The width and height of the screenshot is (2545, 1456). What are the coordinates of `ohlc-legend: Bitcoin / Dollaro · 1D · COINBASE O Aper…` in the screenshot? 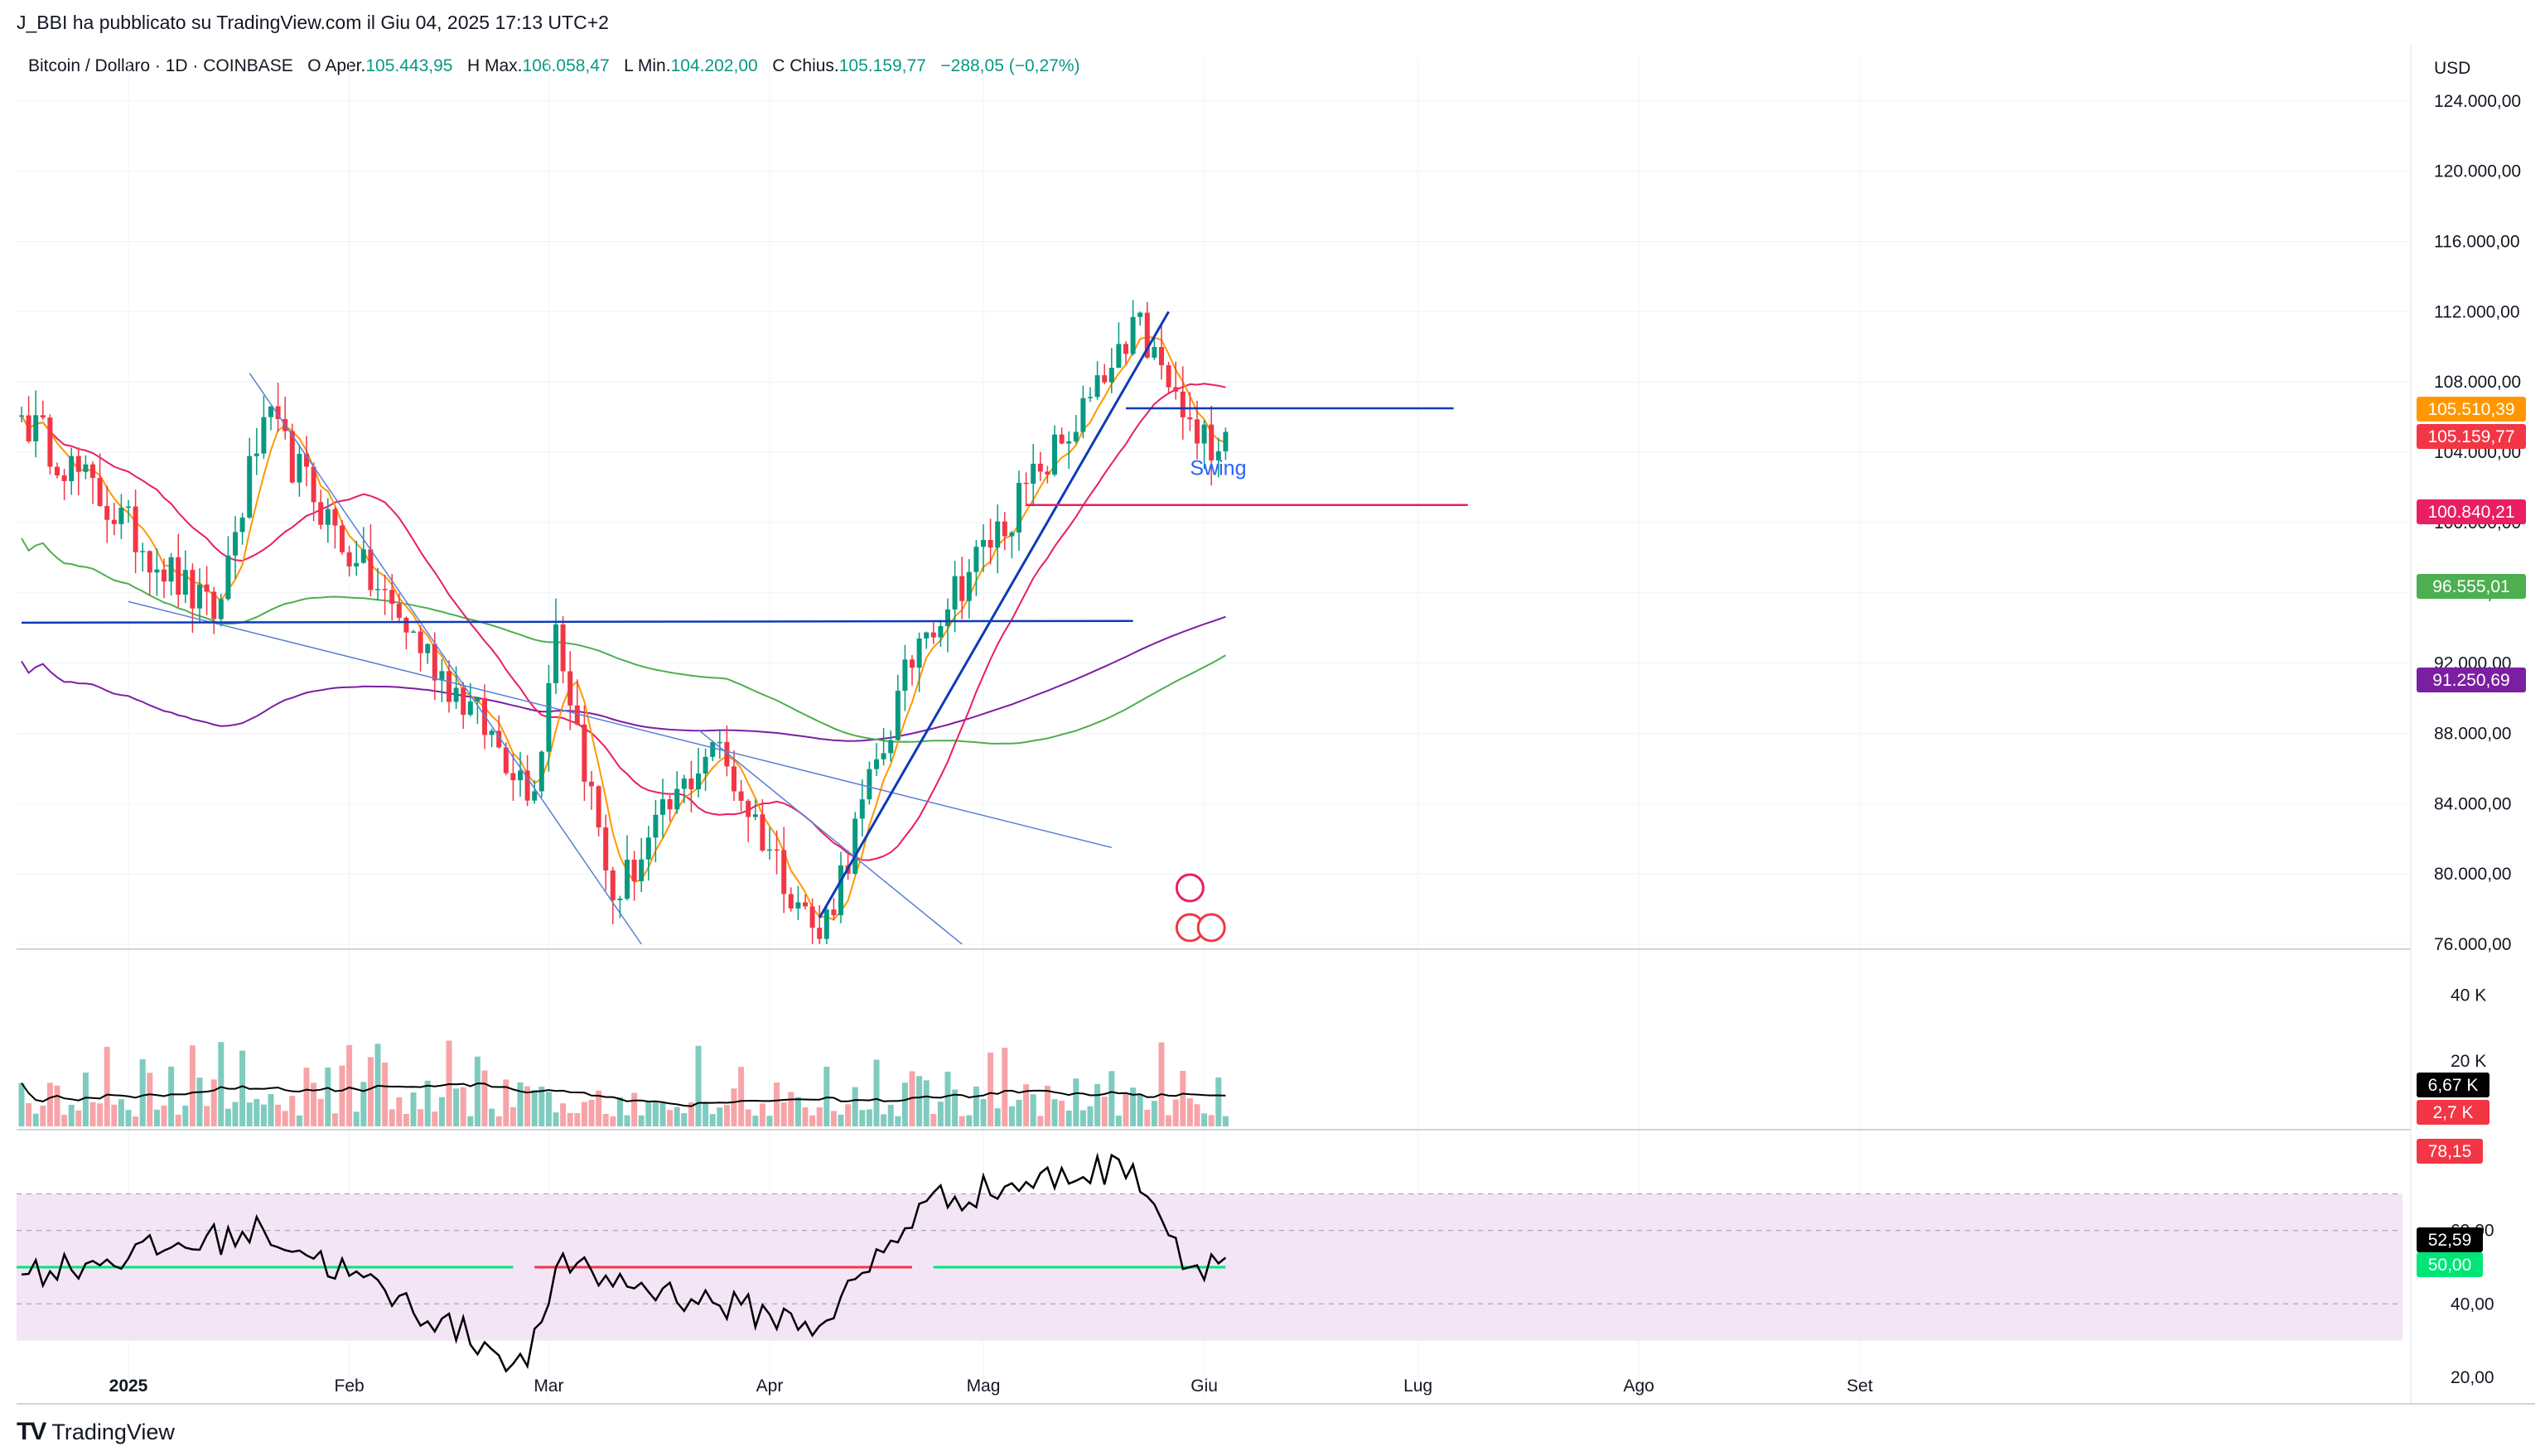 It's located at (554, 66).